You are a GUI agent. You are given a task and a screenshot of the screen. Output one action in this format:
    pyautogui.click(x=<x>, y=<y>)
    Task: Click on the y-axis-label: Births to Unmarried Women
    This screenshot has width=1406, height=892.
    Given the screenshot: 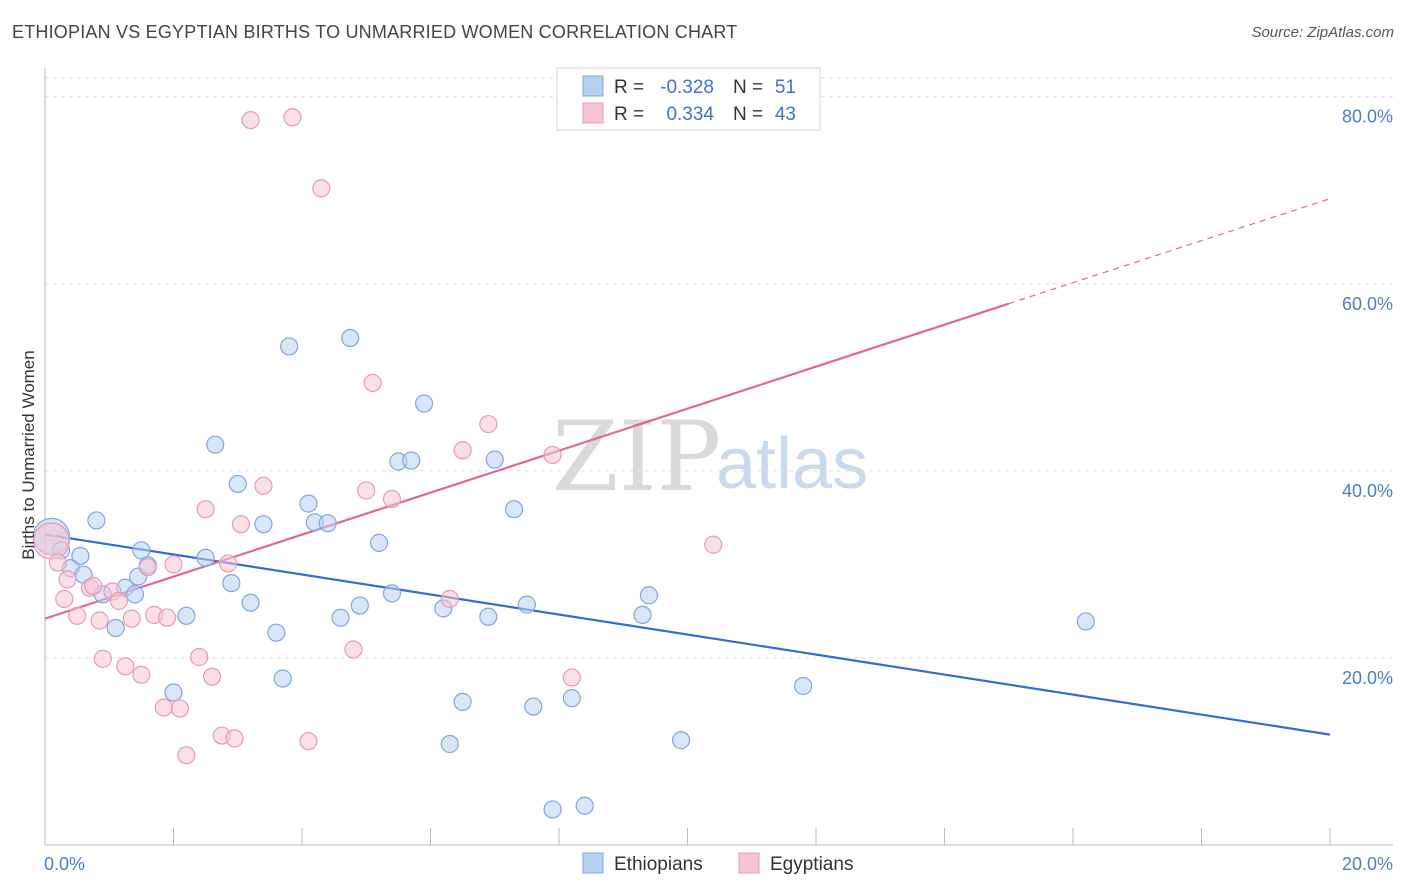 What is the action you would take?
    pyautogui.click(x=28, y=454)
    